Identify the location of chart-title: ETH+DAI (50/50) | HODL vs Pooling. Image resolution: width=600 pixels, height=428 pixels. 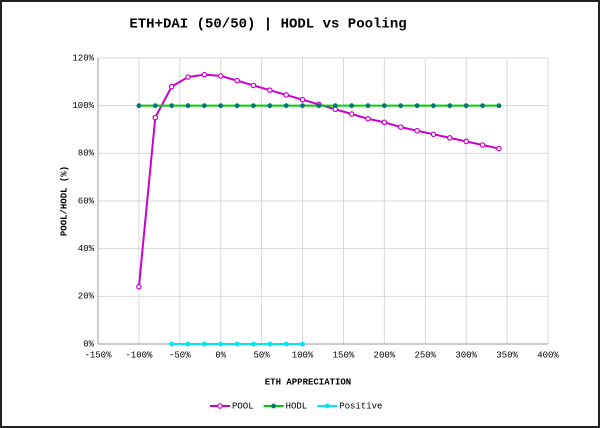
(267, 25).